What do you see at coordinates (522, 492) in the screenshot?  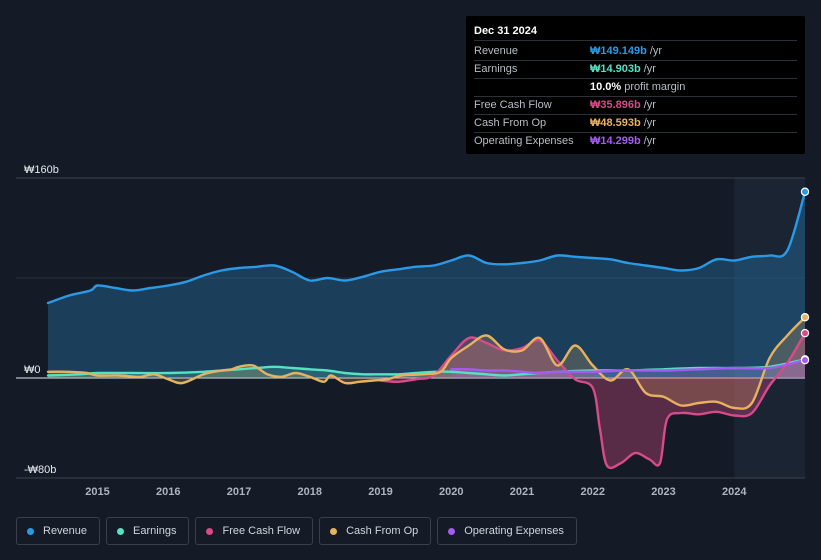 I see `x-tick-label: 2021` at bounding box center [522, 492].